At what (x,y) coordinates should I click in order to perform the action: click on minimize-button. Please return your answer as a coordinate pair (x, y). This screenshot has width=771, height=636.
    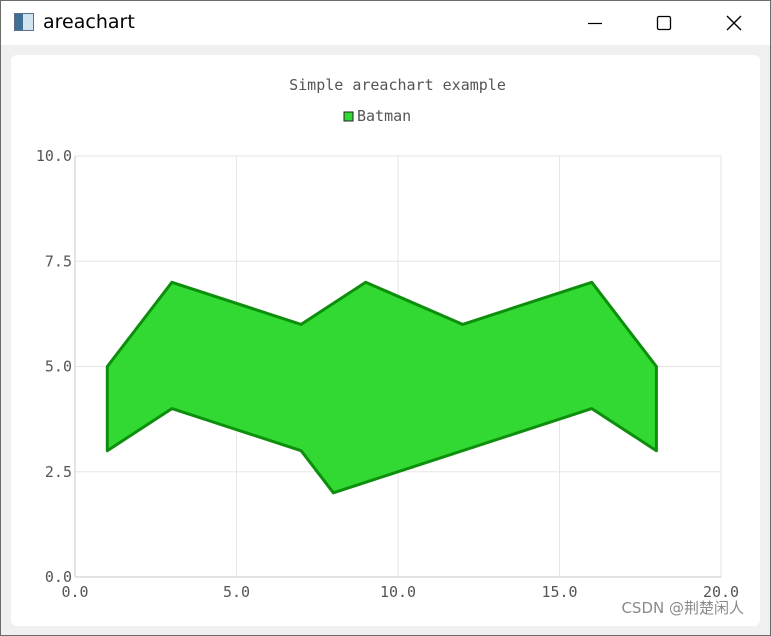
    Looking at the image, I should click on (595, 23).